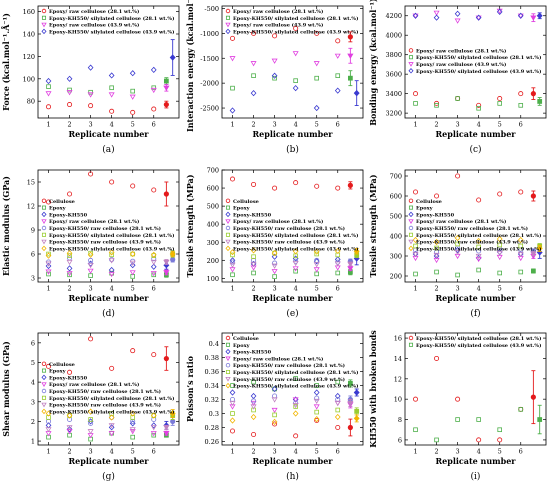  Describe the element at coordinates (33, 422) in the screenshot. I see `y-tick-label: 2` at that location.